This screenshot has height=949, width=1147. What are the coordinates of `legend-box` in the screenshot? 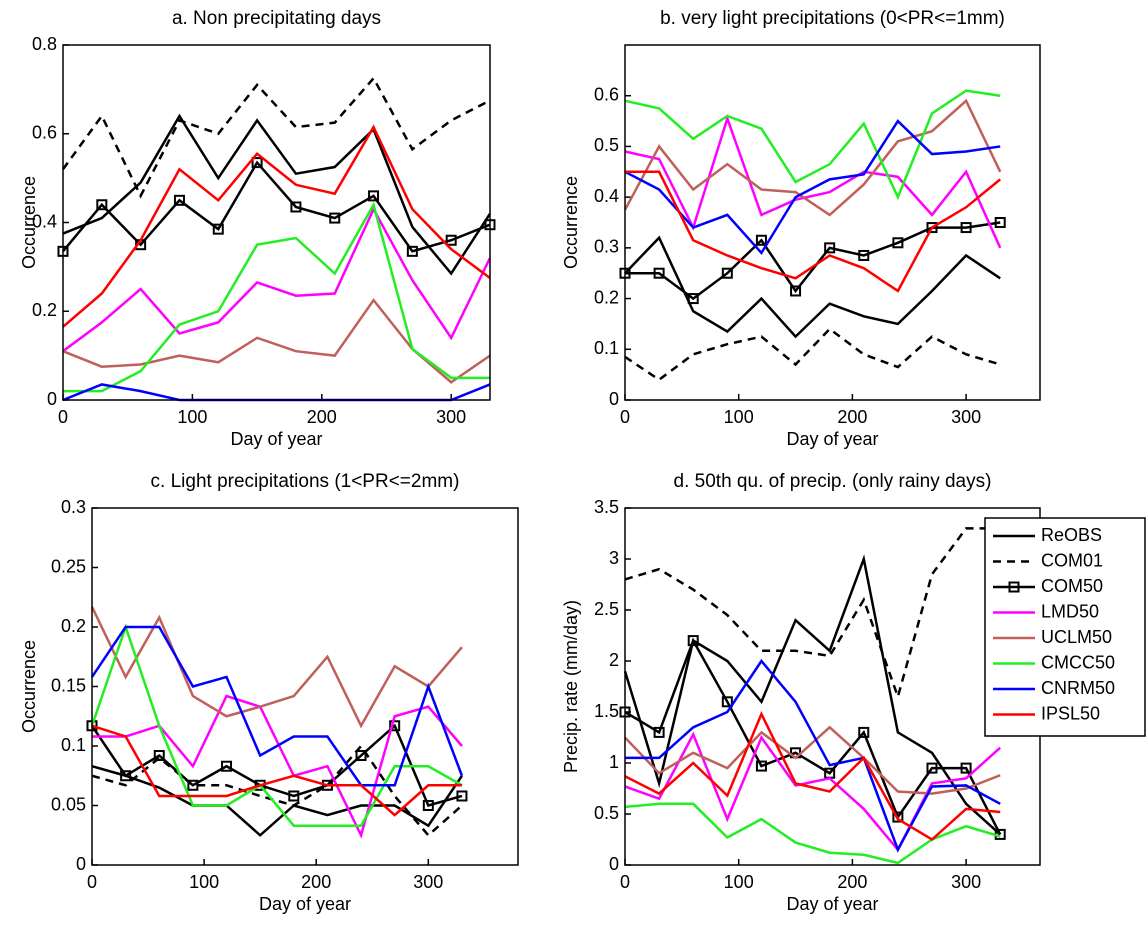 It's located at (1065, 627).